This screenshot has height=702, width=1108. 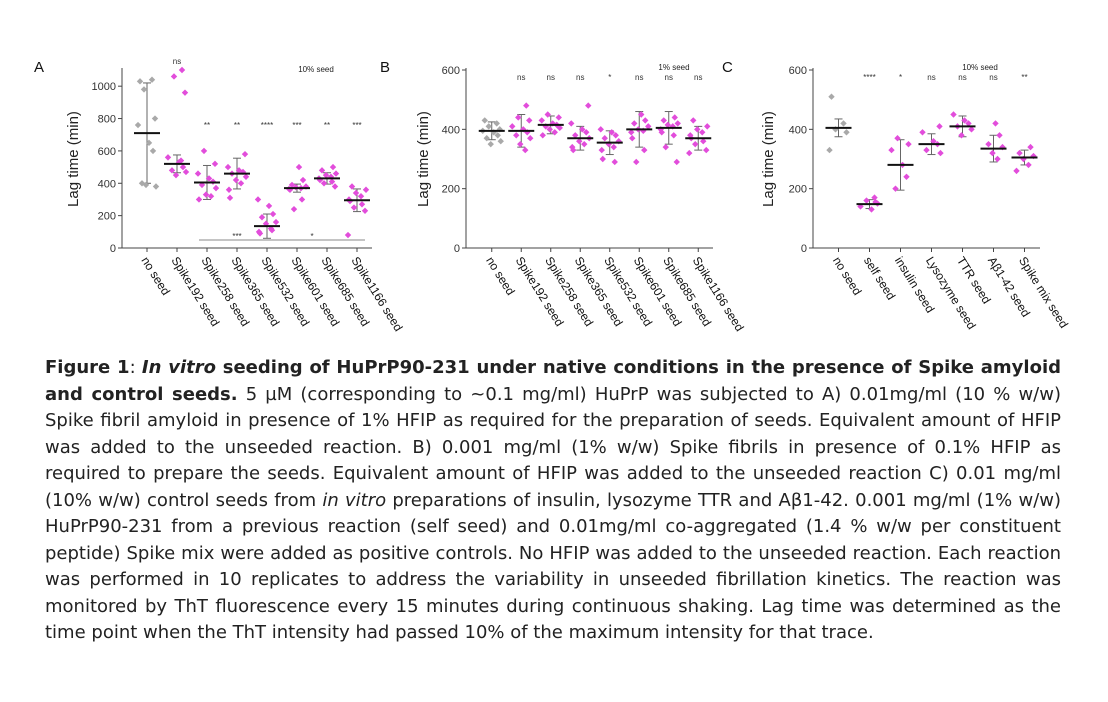 What do you see at coordinates (727, 67) in the screenshot?
I see `panel-letter-C: C` at bounding box center [727, 67].